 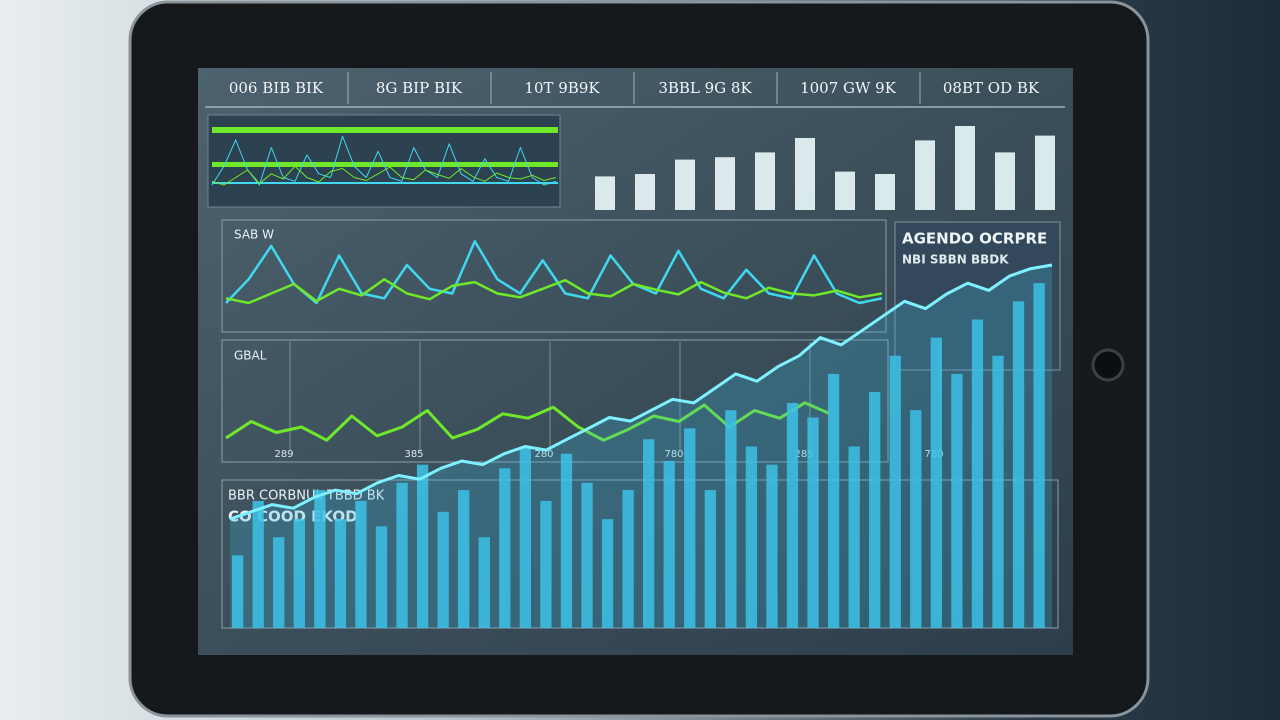 What do you see at coordinates (276, 88) in the screenshot?
I see `header-tab: 006 BIB BIK` at bounding box center [276, 88].